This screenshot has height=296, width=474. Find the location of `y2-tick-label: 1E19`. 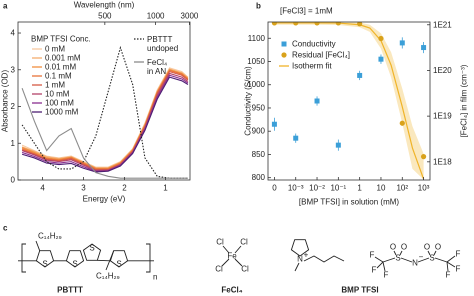

y2-tick-label: 1E19 is located at coordinates (442, 116).